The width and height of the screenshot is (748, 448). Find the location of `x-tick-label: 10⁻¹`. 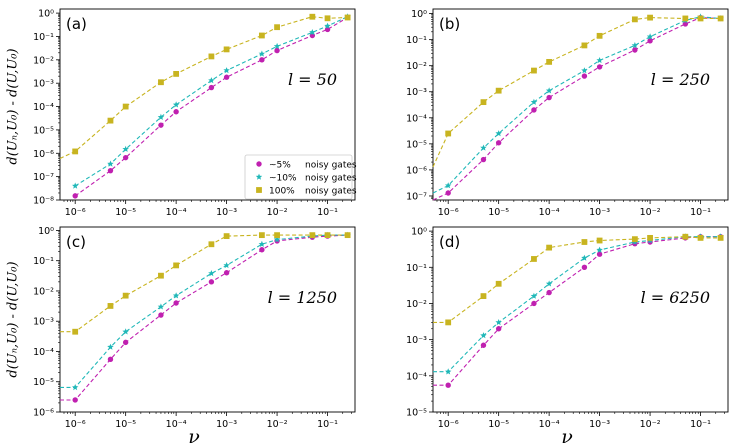

x-tick-label: 10⁻¹ is located at coordinates (327, 424).